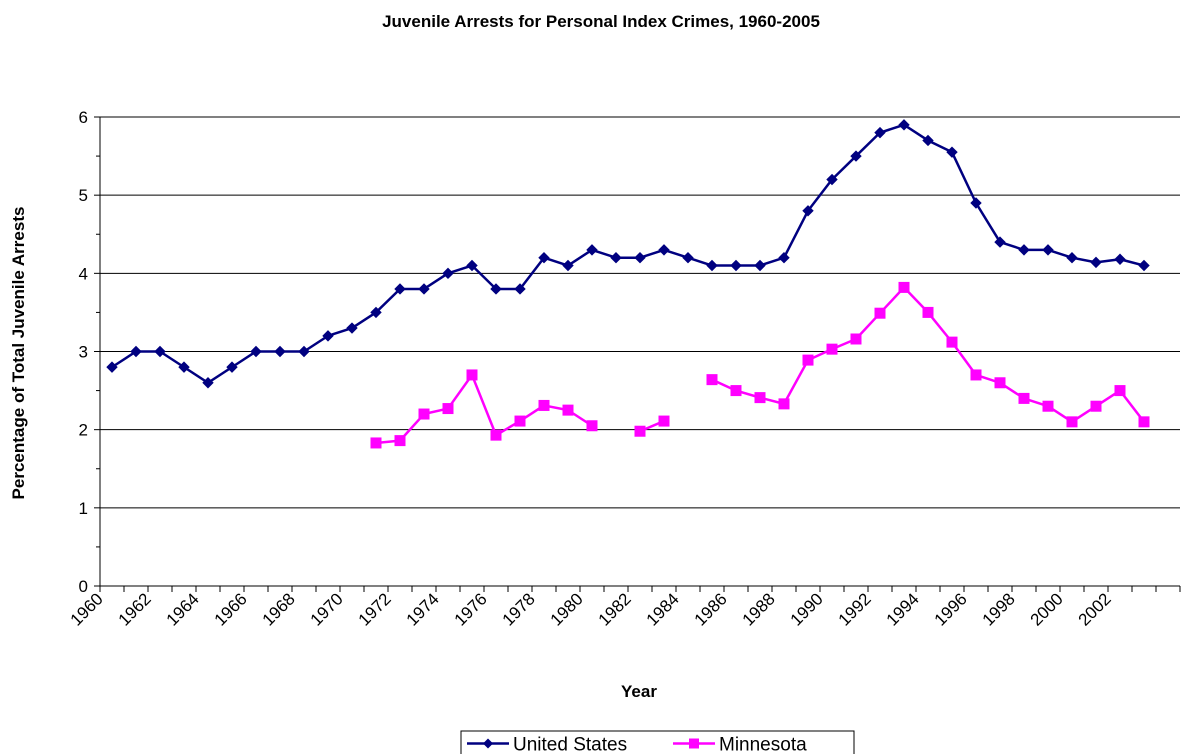 The width and height of the screenshot is (1198, 754). What do you see at coordinates (903, 609) in the screenshot?
I see `x-tick-label: 1994` at bounding box center [903, 609].